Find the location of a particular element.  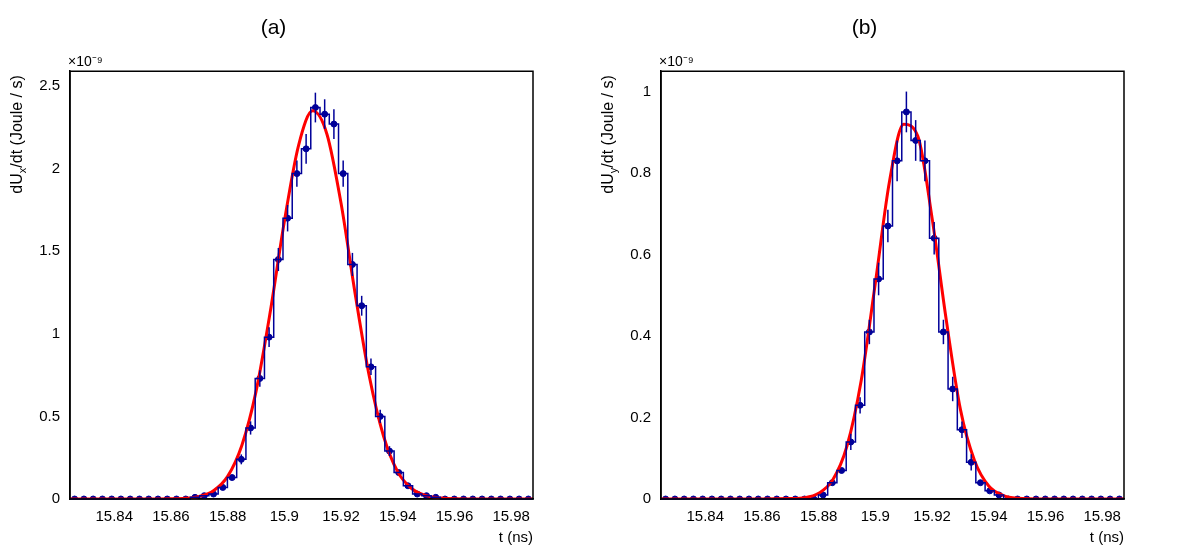

y-tick-label: 0.4 is located at coordinates (640, 335).